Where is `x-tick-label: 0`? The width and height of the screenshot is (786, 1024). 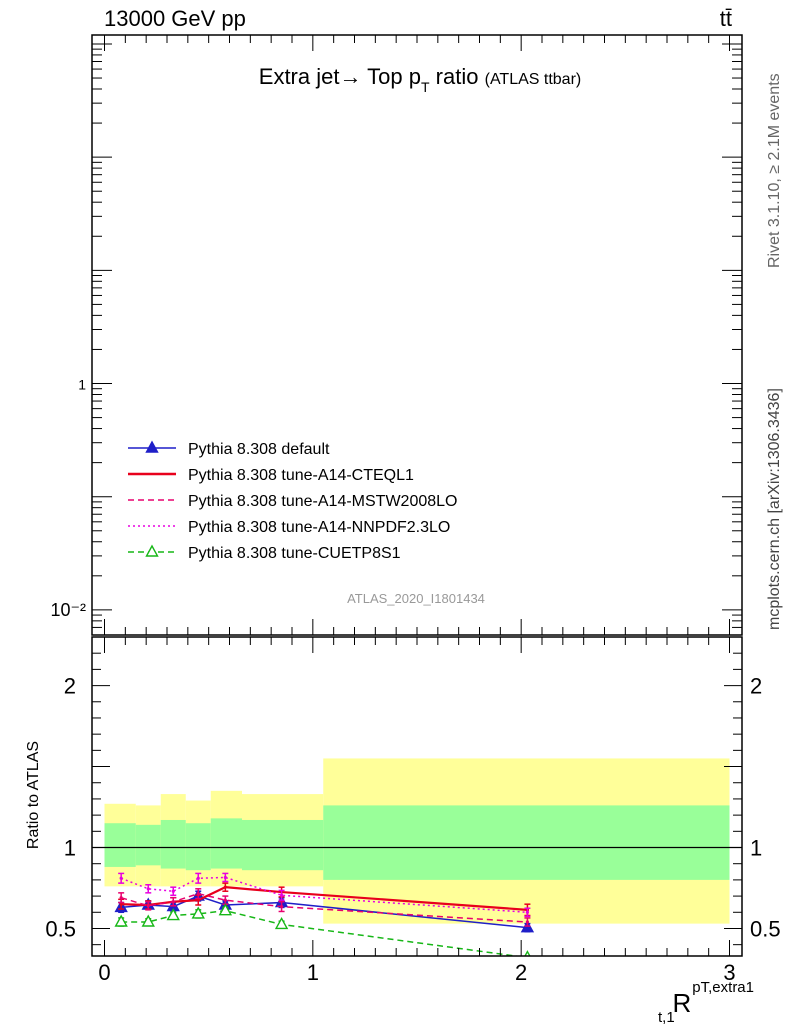 x-tick-label: 0 is located at coordinates (104, 972).